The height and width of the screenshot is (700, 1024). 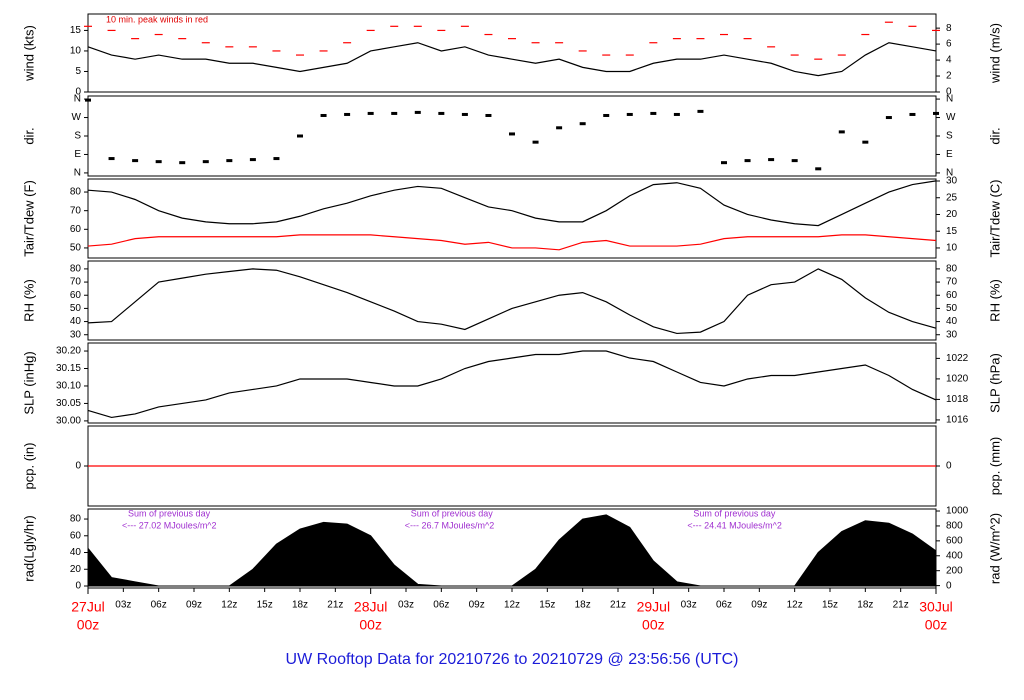 I want to click on y-tick-label: 40, so click(x=76, y=552).